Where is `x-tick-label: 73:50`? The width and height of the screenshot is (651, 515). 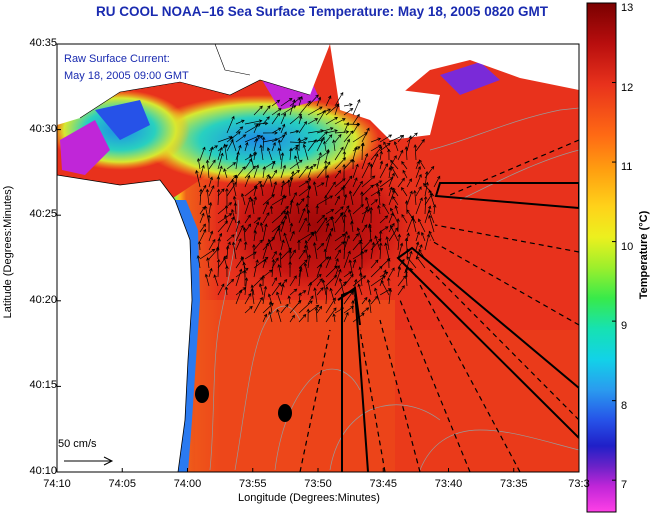
x-tick-label: 73:50 is located at coordinates (318, 484).